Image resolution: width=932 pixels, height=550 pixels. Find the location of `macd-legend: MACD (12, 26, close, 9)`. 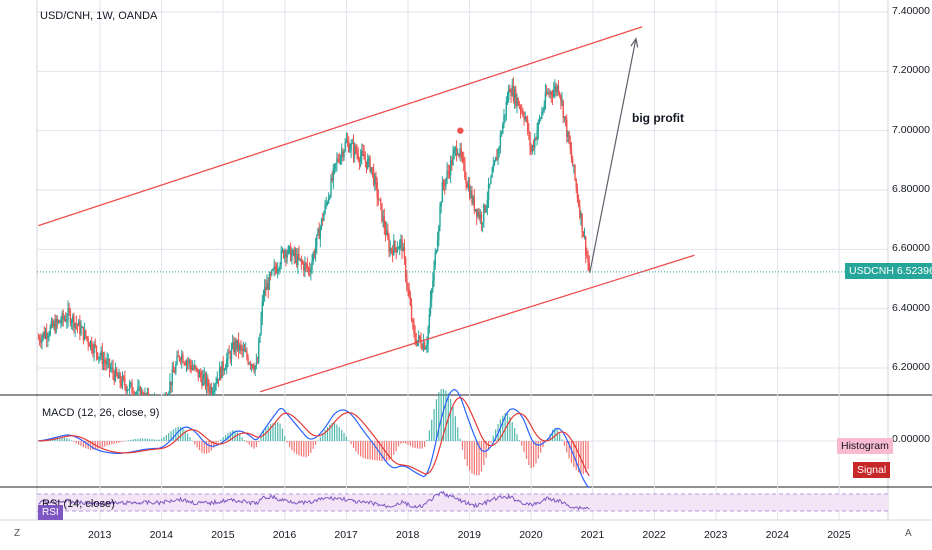

macd-legend: MACD (12, 26, close, 9) is located at coordinates (101, 413).